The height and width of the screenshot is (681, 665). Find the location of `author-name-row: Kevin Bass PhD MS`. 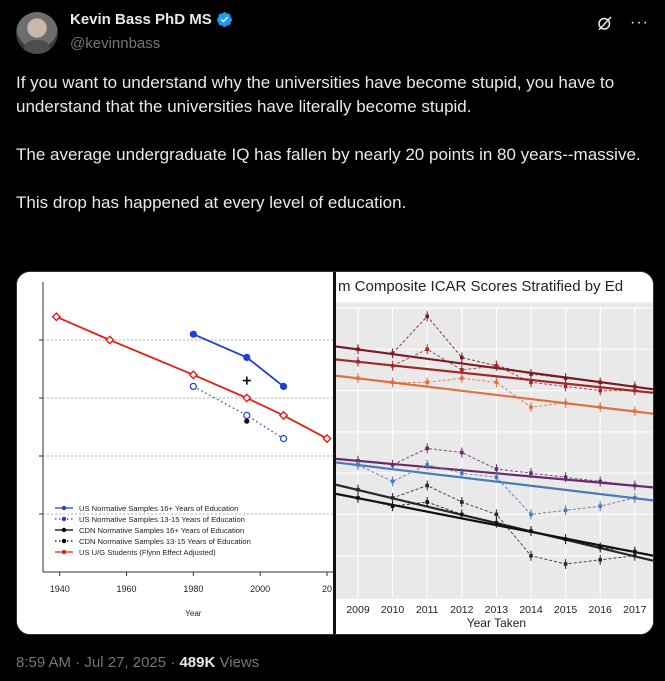

author-name-row: Kevin Bass PhD MS is located at coordinates (151, 19).